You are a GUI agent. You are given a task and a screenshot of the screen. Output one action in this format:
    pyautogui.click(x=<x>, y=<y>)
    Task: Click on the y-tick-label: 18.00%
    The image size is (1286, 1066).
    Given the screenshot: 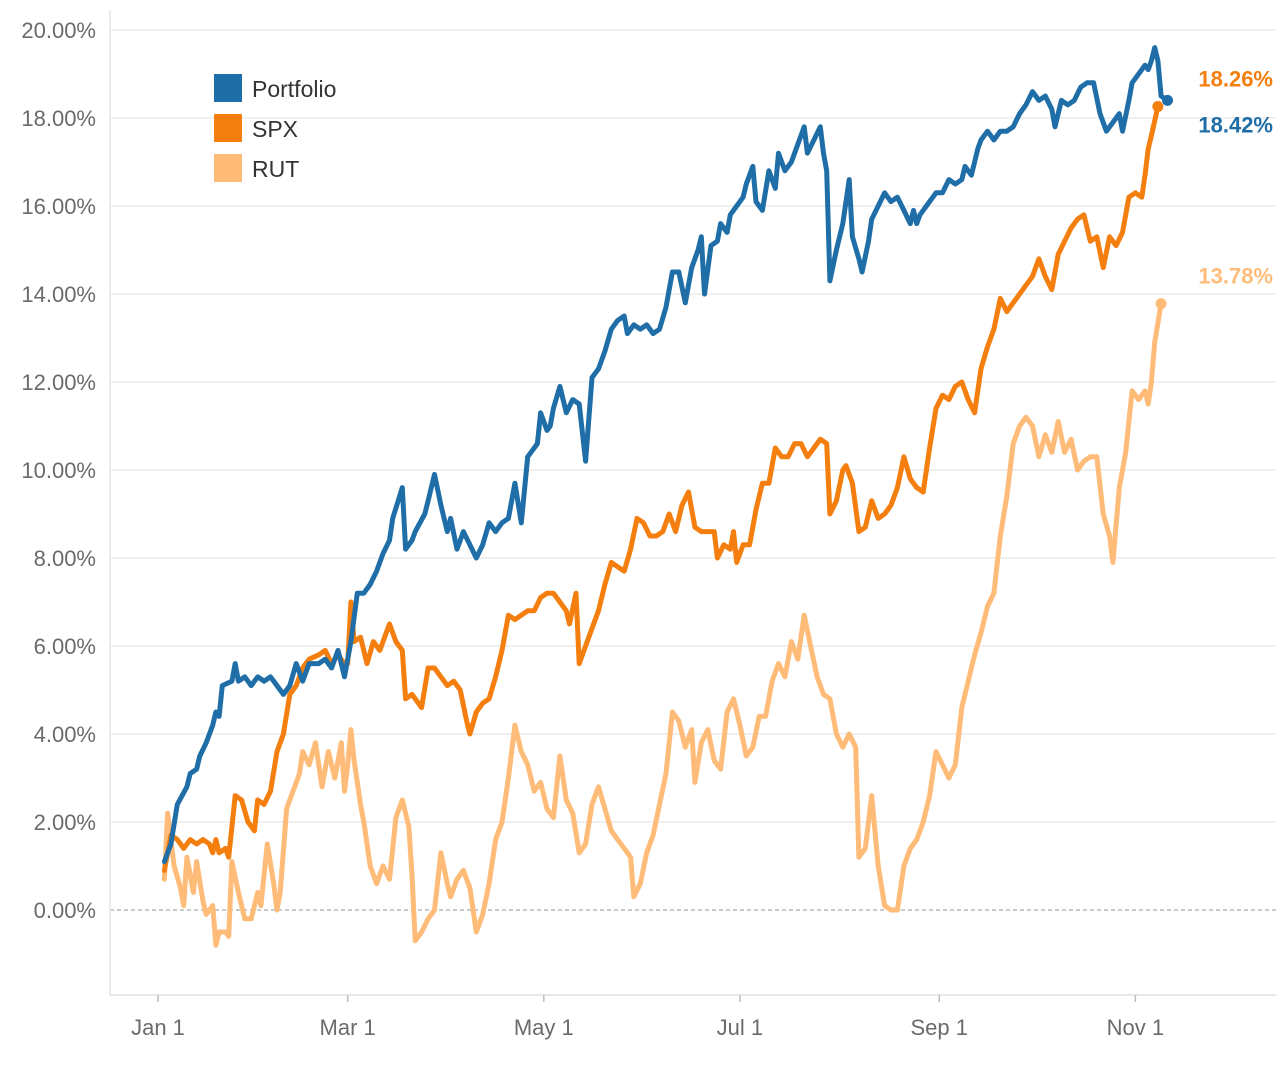 What is the action you would take?
    pyautogui.click(x=58, y=118)
    